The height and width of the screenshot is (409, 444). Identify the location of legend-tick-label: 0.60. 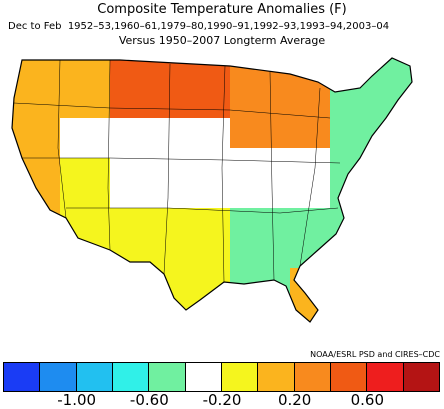
(367, 400).